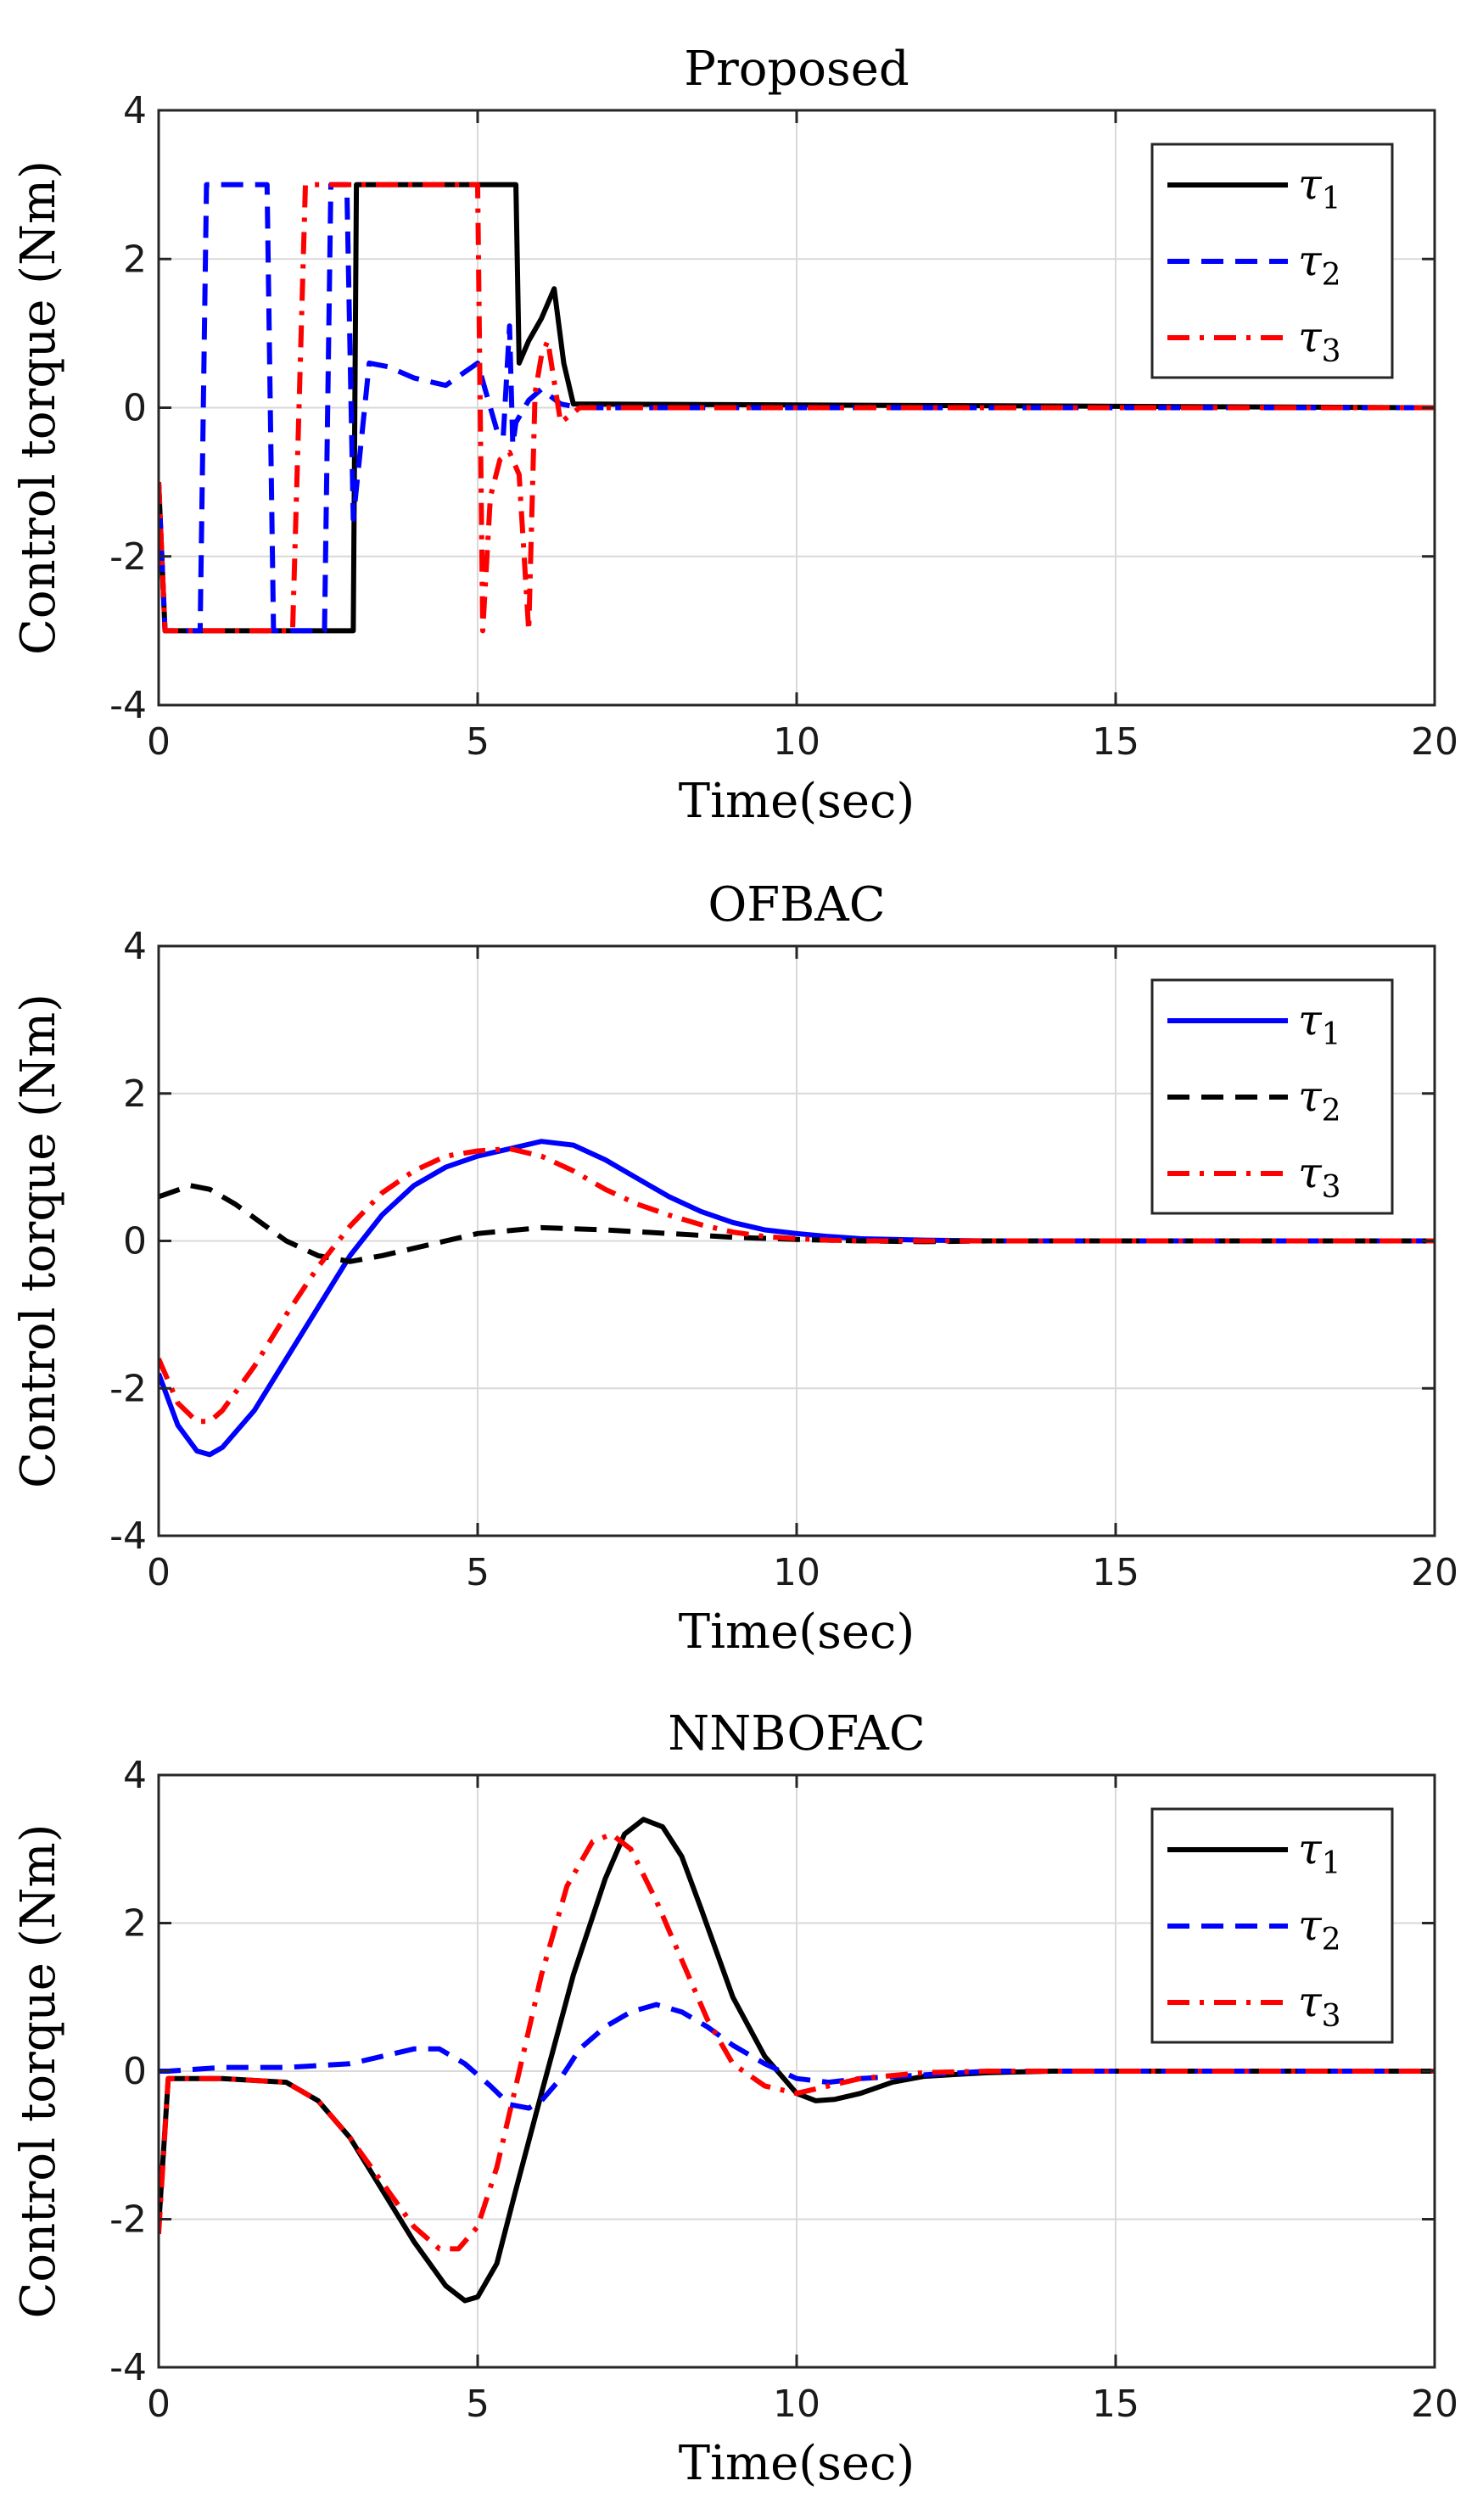  What do you see at coordinates (796, 904) in the screenshot?
I see `chart-title: OFBAC` at bounding box center [796, 904].